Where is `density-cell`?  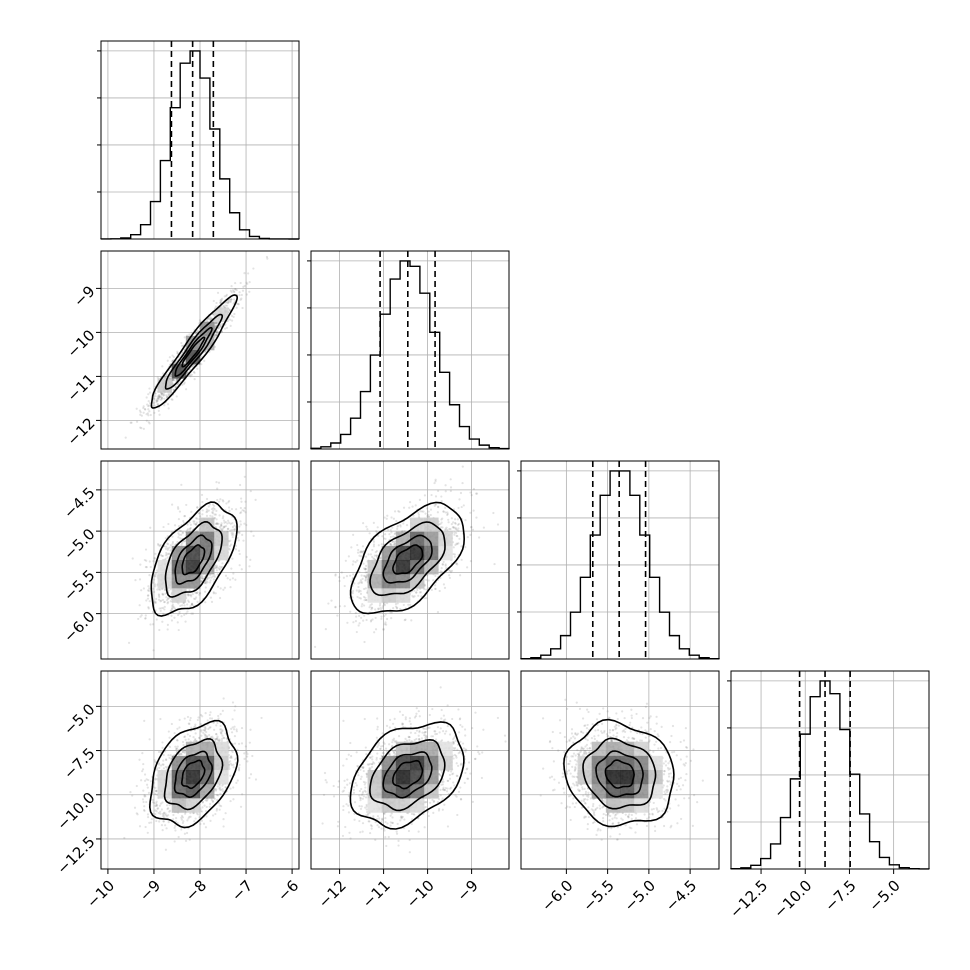
density-cell is located at coordinates (417, 581).